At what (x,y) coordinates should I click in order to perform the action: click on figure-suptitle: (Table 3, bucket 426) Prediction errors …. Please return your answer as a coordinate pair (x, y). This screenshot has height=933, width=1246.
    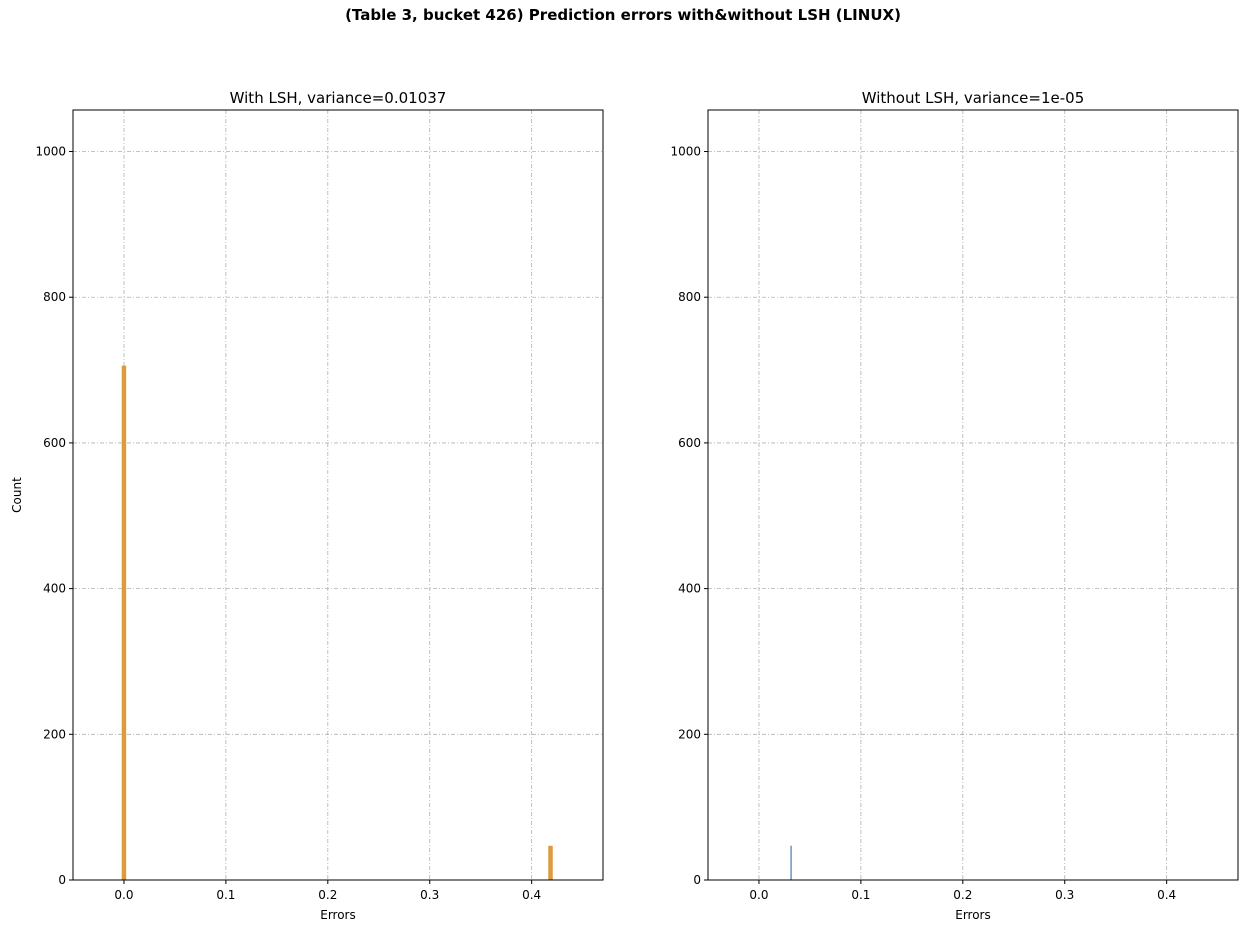
    Looking at the image, I should click on (623, 15).